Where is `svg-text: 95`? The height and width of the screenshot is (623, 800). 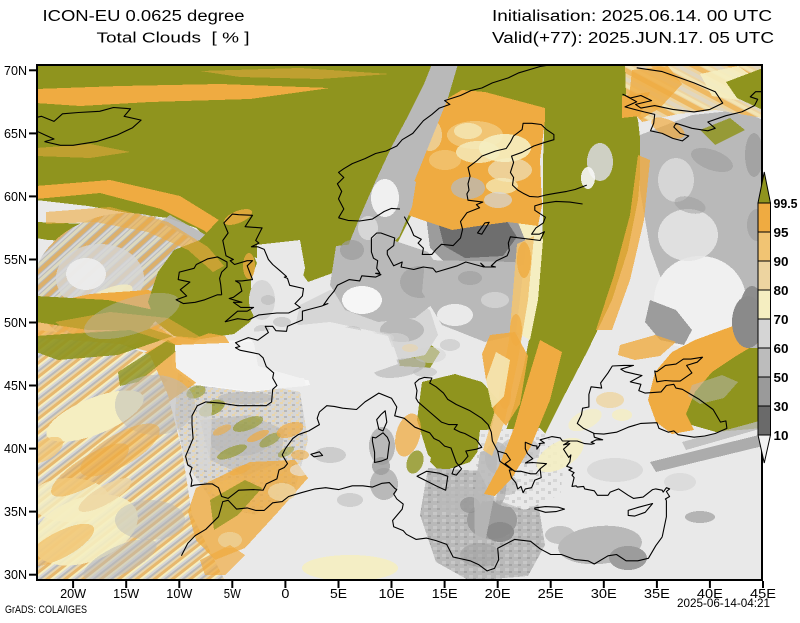
svg-text: 95 is located at coordinates (781, 232).